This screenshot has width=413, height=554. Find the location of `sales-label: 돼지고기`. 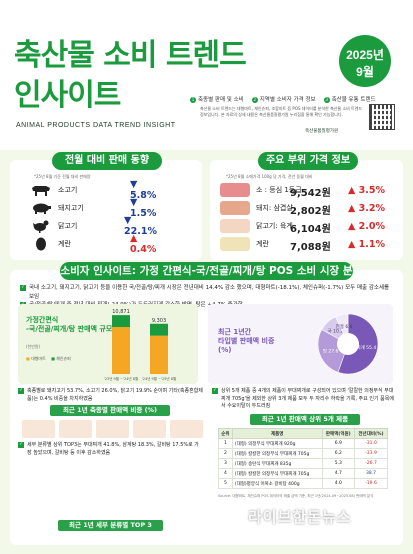

sales-label: 돼지고기 is located at coordinates (71, 208).